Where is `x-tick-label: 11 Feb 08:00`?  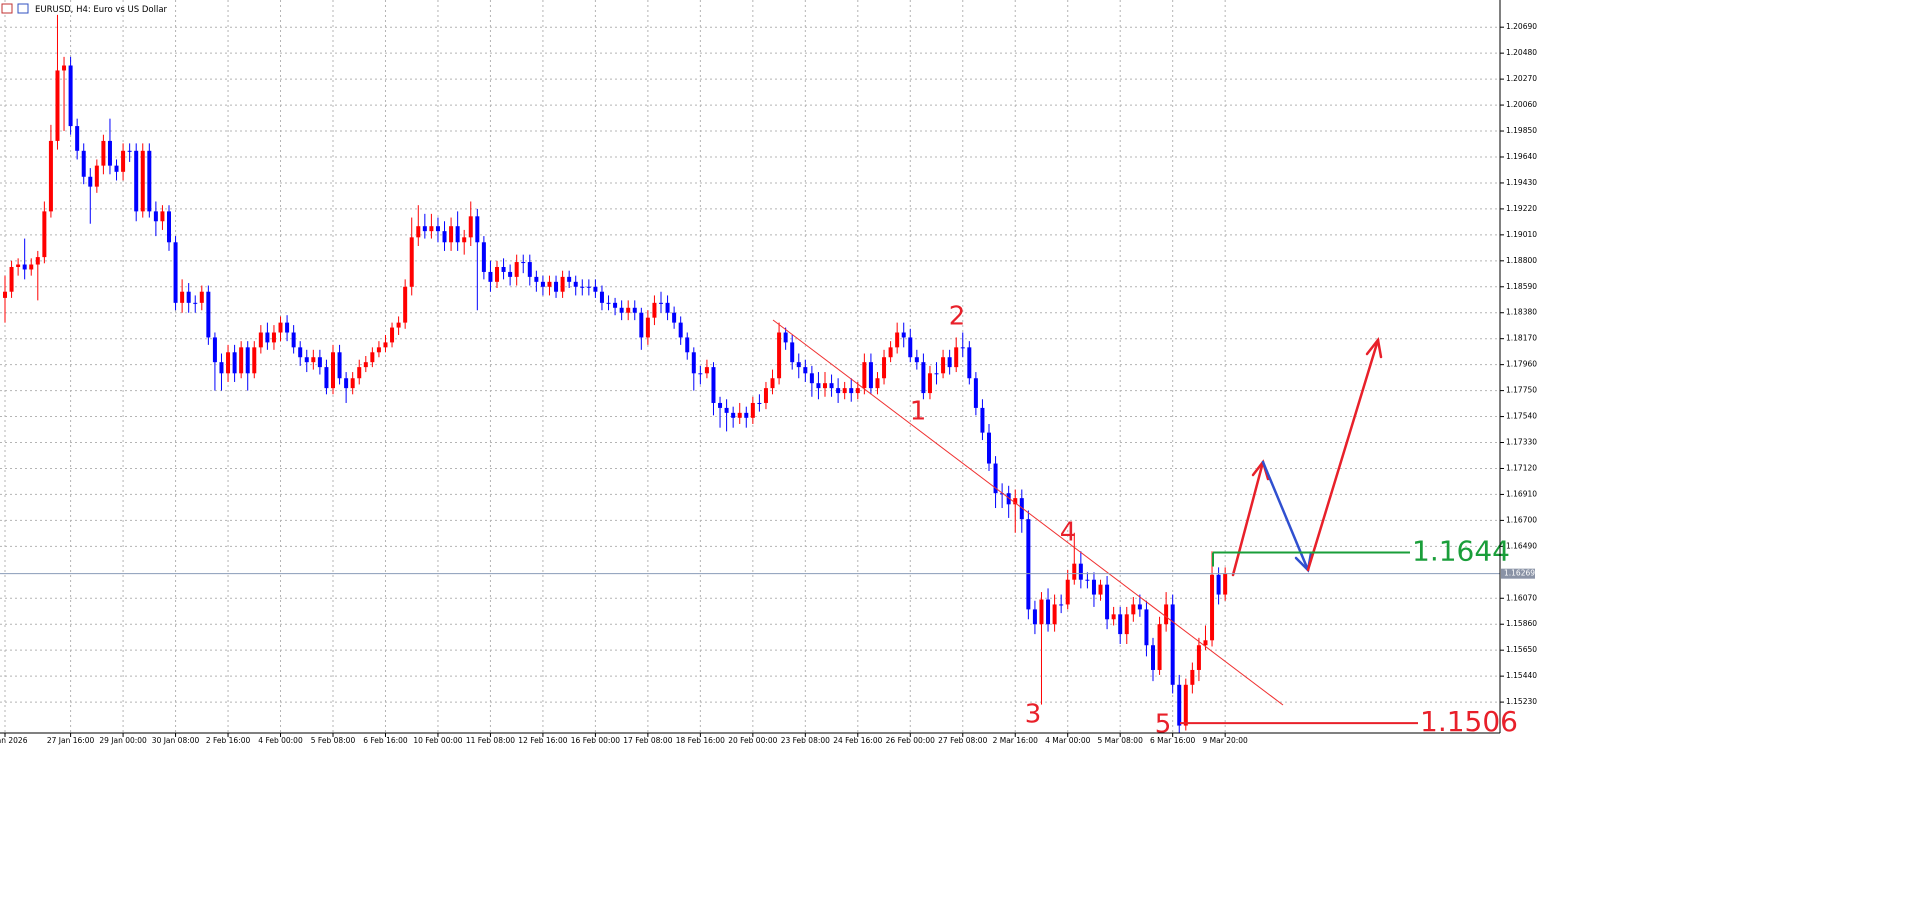 x-tick-label: 11 Feb 08:00 is located at coordinates (490, 740).